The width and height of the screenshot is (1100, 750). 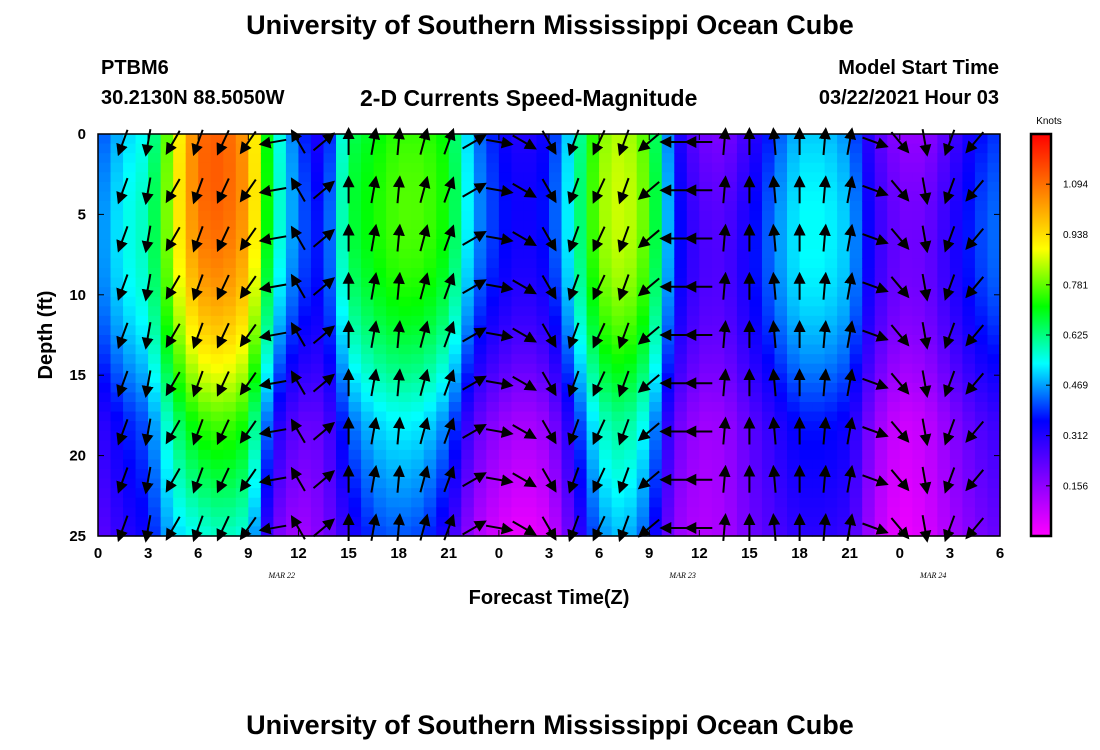 What do you see at coordinates (499, 553) in the screenshot?
I see `x-tick-label: 0` at bounding box center [499, 553].